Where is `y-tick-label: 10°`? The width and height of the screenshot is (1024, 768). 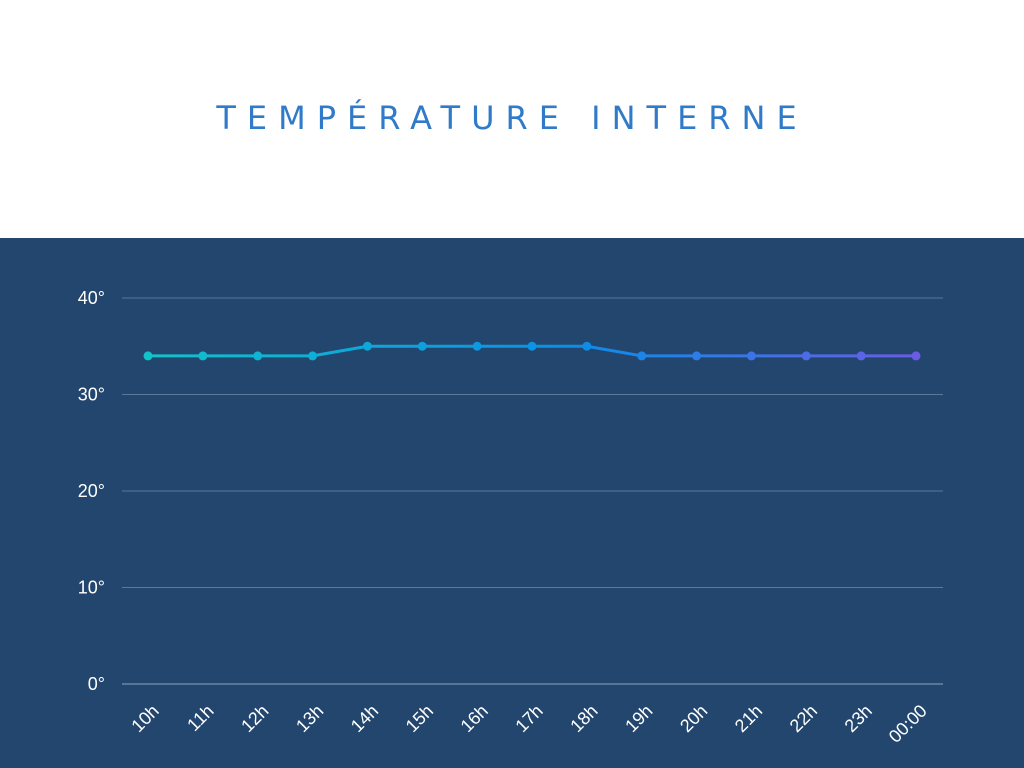 y-tick-label: 10° is located at coordinates (91, 588).